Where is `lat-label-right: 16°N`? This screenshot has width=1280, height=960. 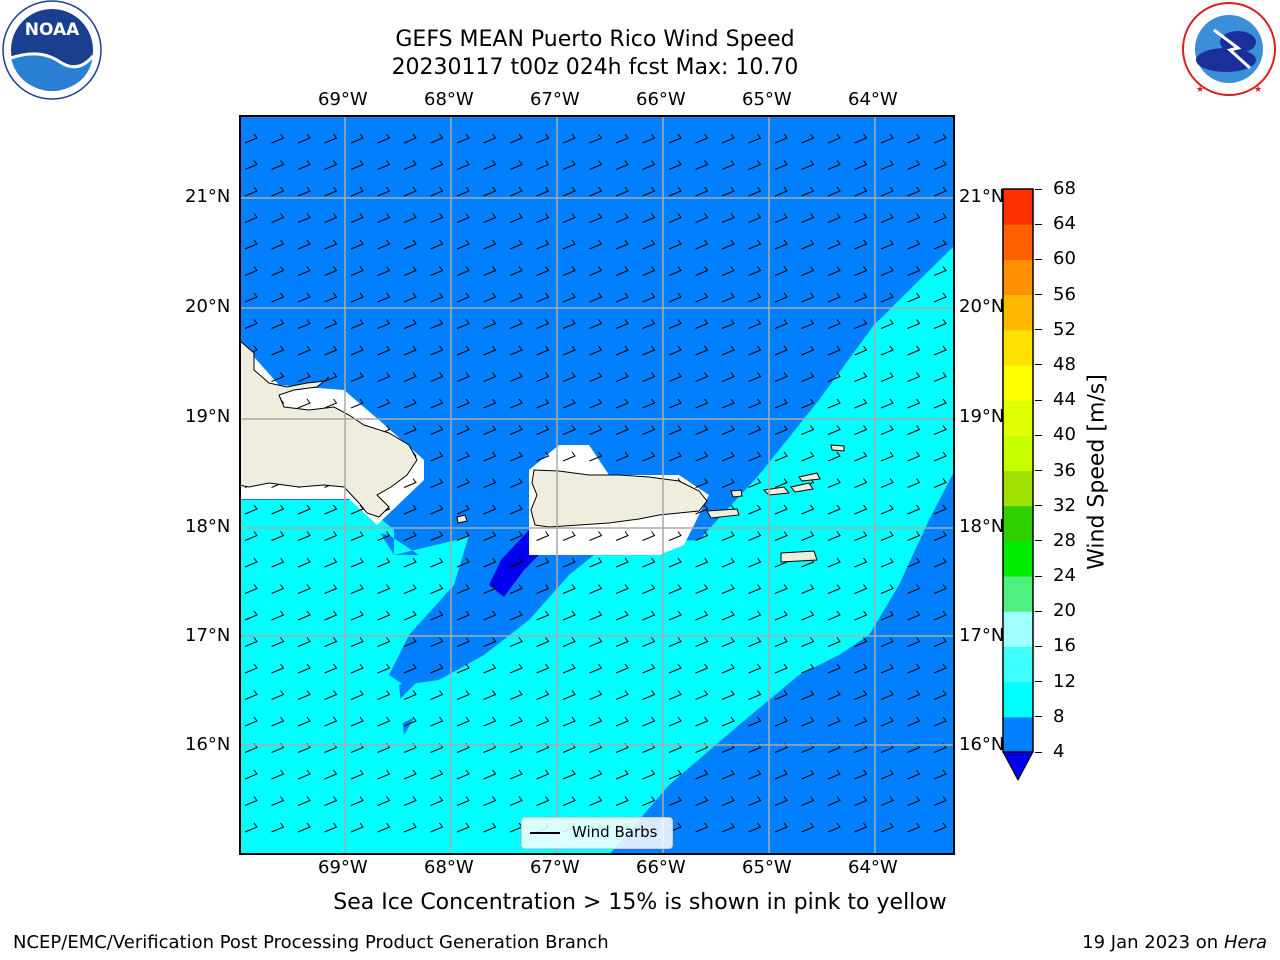 lat-label-right: 16°N is located at coordinates (982, 744).